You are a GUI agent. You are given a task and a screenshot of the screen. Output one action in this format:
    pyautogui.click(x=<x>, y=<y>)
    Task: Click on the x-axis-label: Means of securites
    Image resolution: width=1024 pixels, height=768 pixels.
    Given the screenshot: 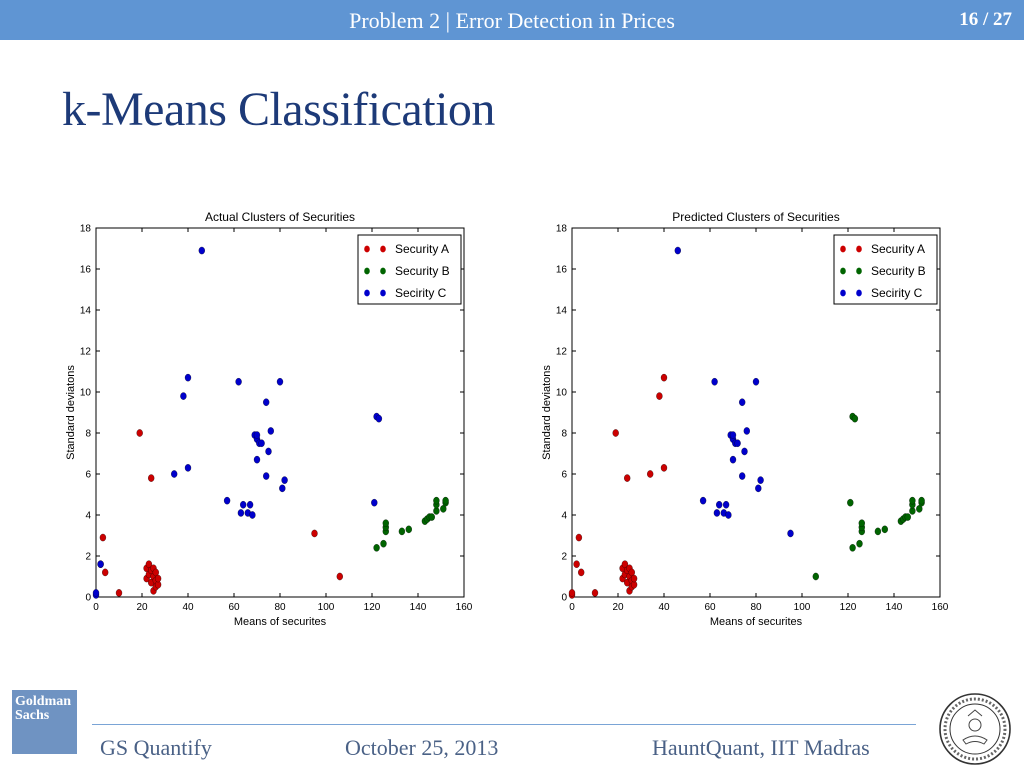 What is the action you would take?
    pyautogui.click(x=280, y=622)
    